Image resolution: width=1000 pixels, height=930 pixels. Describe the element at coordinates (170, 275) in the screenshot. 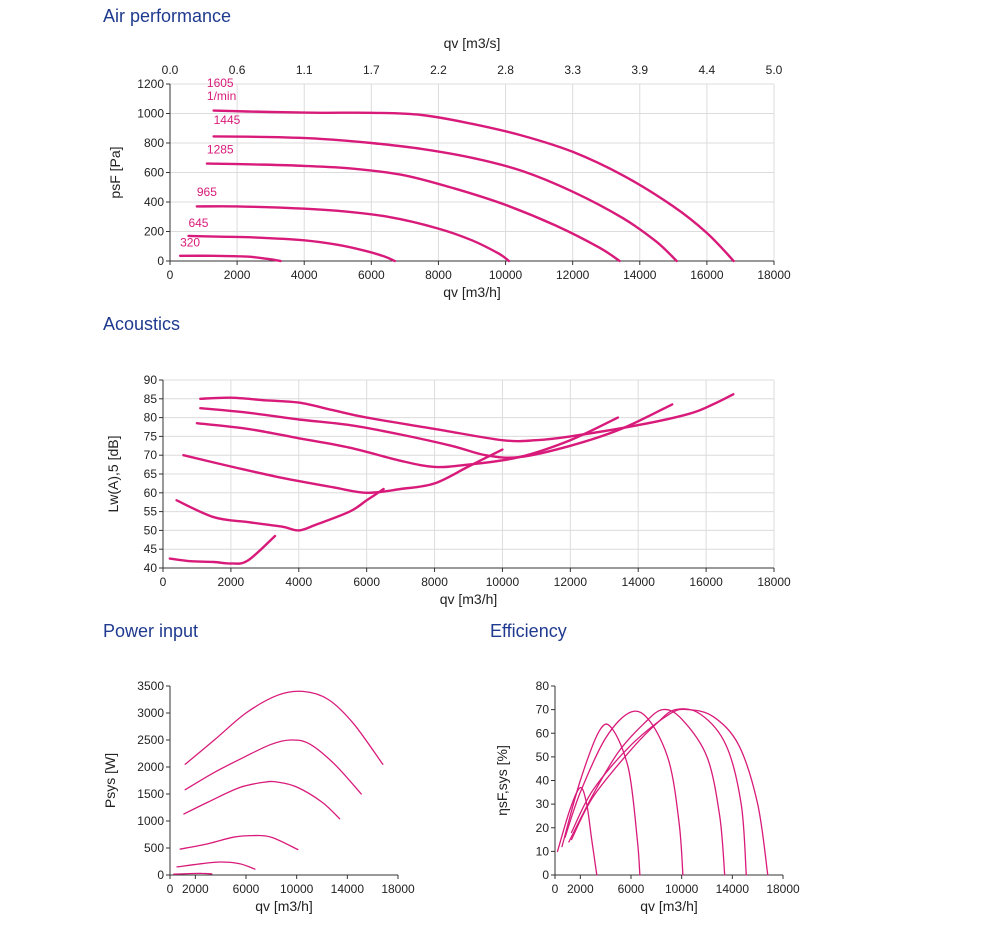

I see `air-x-tick-label: 0` at that location.